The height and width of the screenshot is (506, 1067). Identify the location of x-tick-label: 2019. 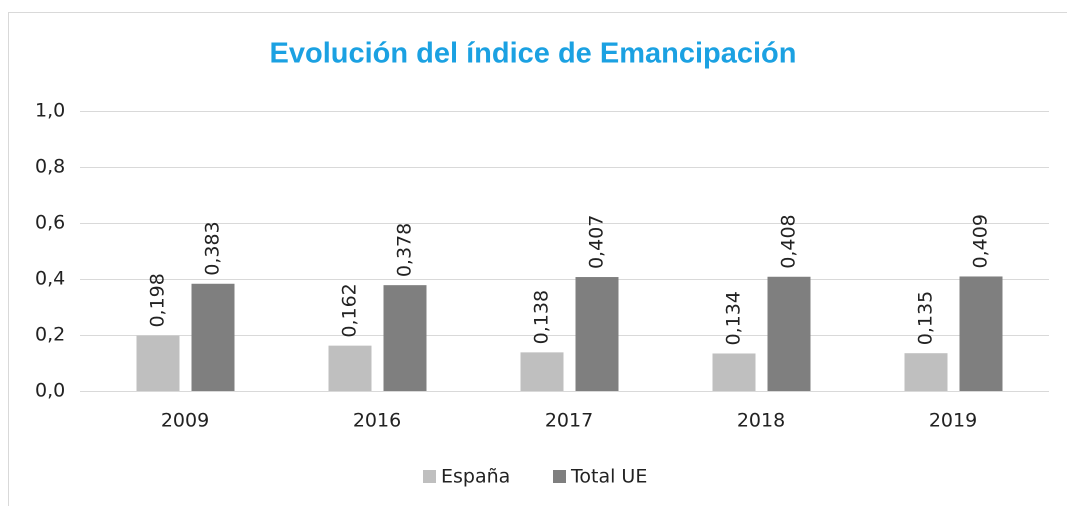
(953, 421).